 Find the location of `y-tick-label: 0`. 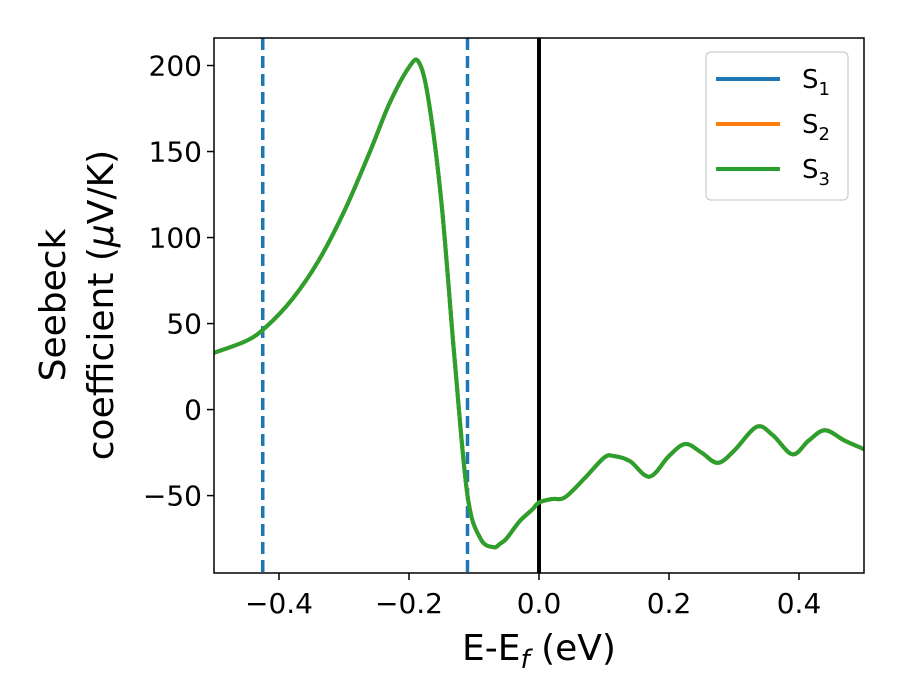

y-tick-label: 0 is located at coordinates (193, 410).